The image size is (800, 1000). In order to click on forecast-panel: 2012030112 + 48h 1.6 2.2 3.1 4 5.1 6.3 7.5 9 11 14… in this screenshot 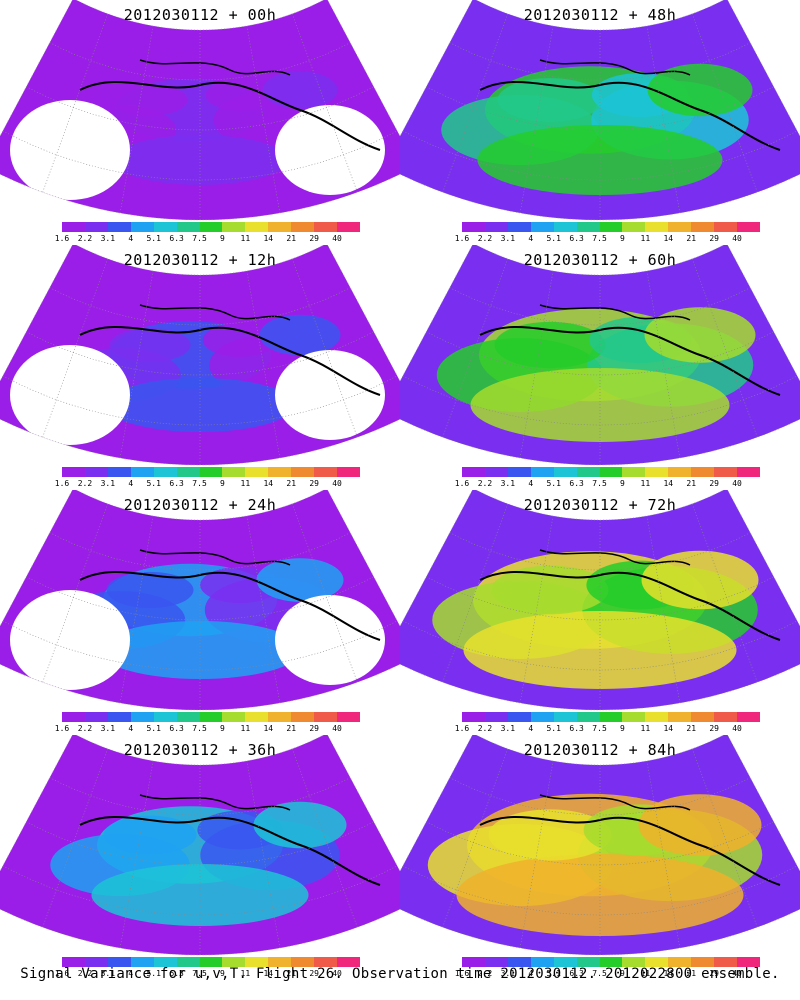, I will do `click(600, 122)`.